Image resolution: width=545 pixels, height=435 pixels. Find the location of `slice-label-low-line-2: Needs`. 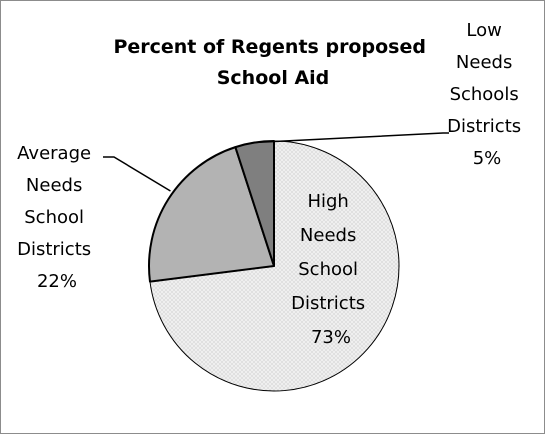

slice-label-low-line-2: Needs is located at coordinates (484, 62).